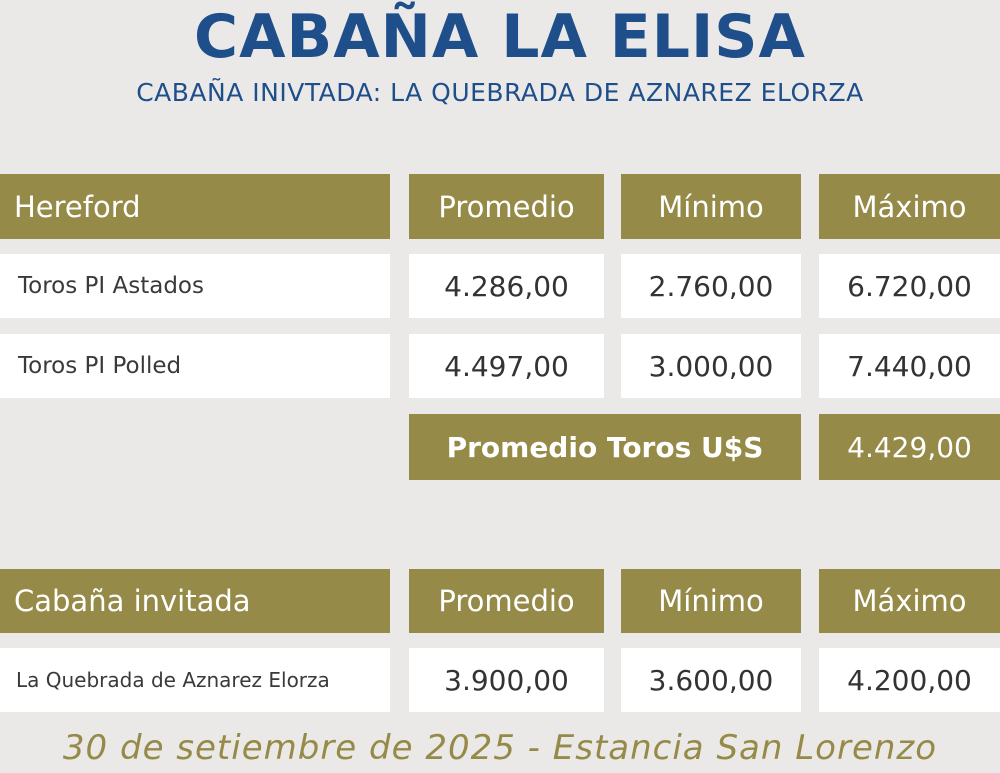  I want to click on table1-total-value: 4.429,00, so click(909, 447).